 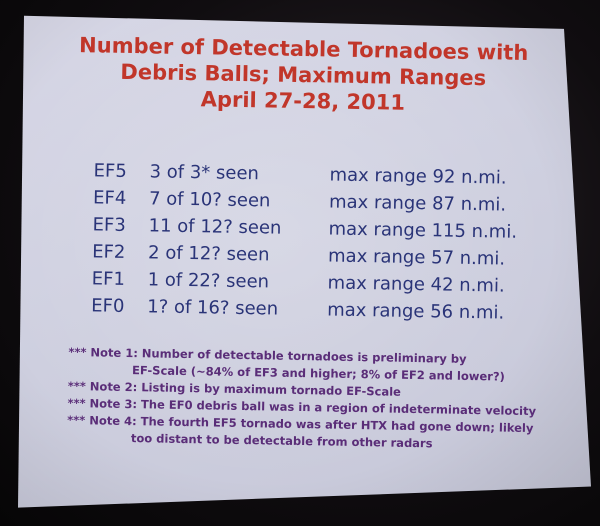 What do you see at coordinates (213, 308) in the screenshot?
I see `row-seen: 1? of 16? seen` at bounding box center [213, 308].